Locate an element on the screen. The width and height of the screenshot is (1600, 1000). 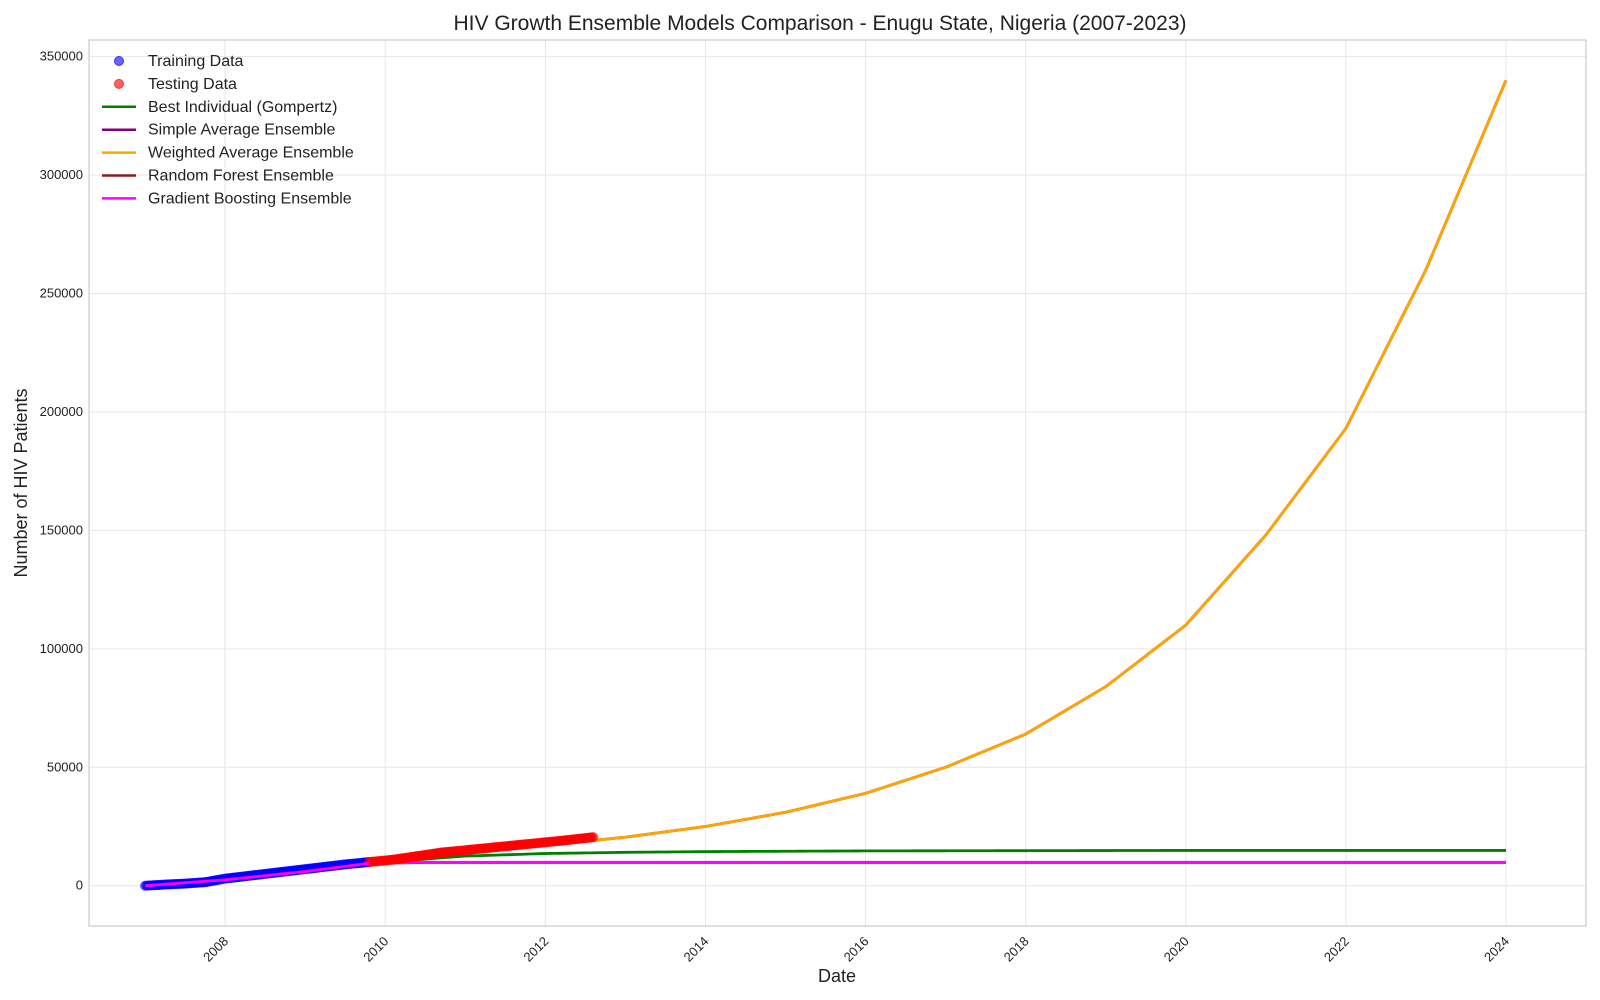
legend-label: Testing Data is located at coordinates (192, 84).